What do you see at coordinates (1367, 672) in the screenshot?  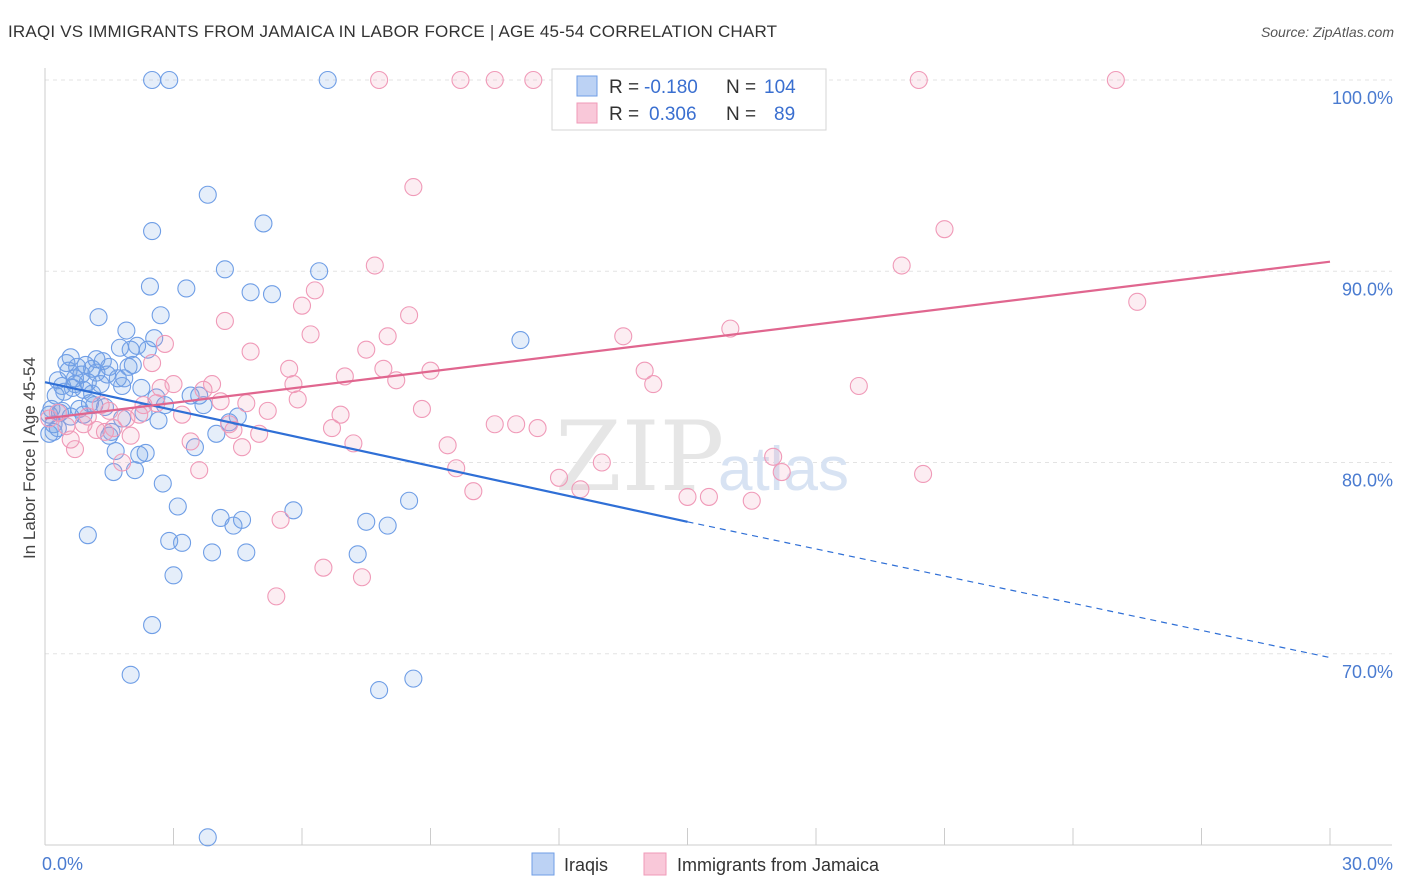 I see `y-tick-label-70: 70.0%` at bounding box center [1367, 672].